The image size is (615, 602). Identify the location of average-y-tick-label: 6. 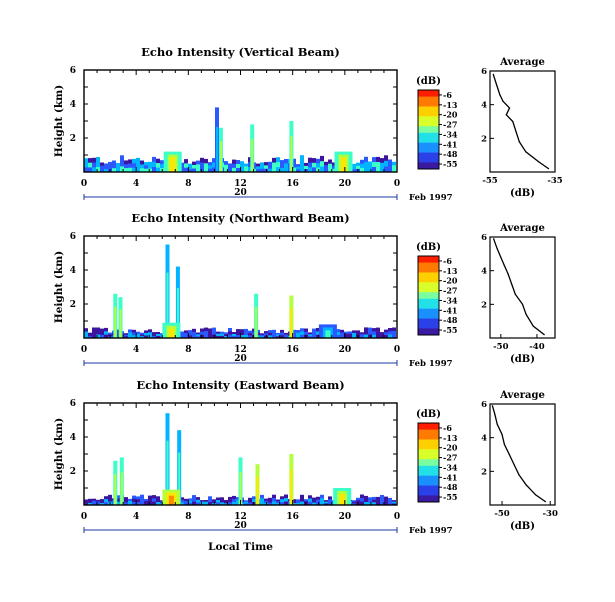
(484, 405).